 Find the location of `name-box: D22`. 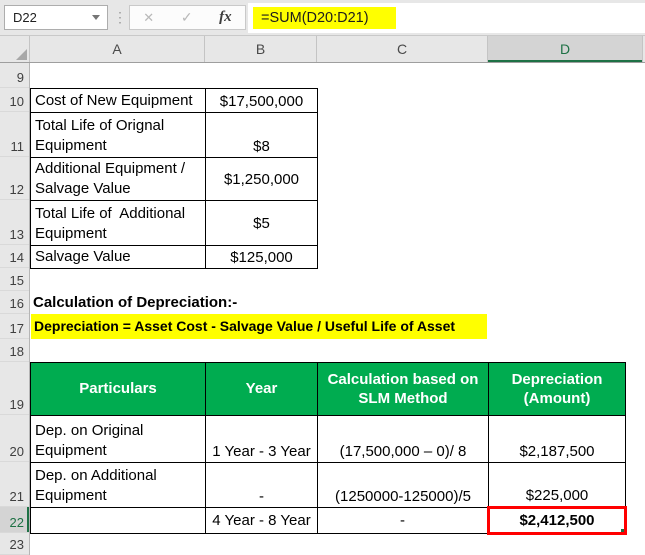

name-box: D22 is located at coordinates (56, 17).